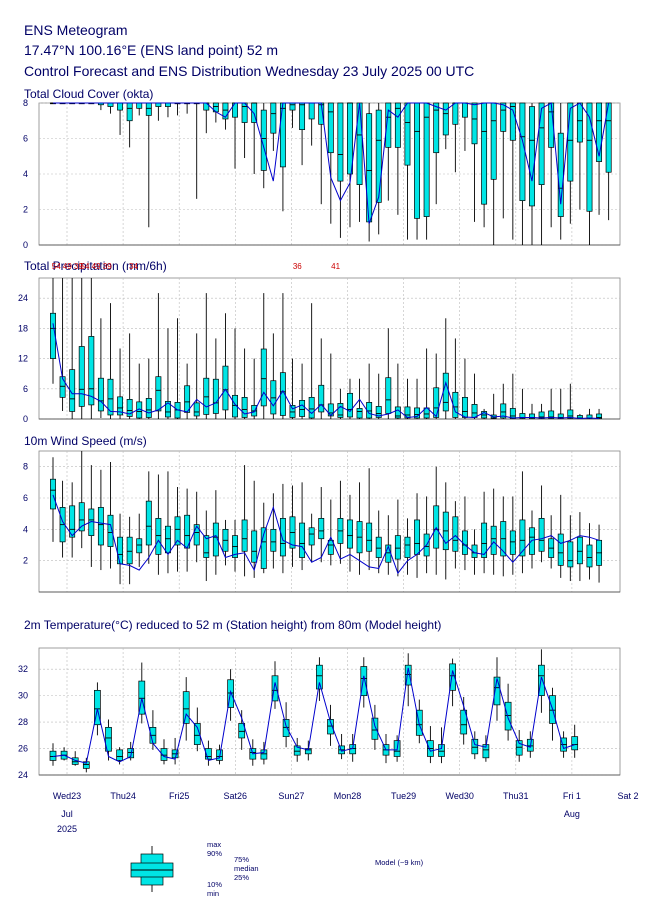 The height and width of the screenshot is (916, 650). Describe the element at coordinates (516, 796) in the screenshot. I see `day-label: Thu31` at that location.